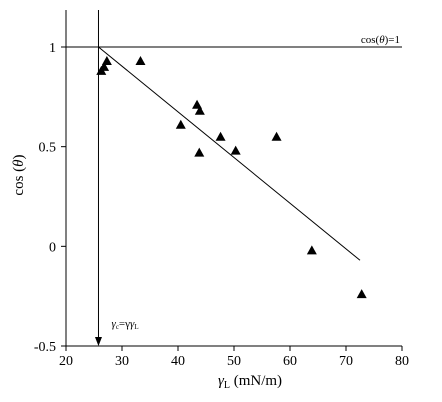 This screenshot has height=402, width=442. Describe the element at coordinates (124, 324) in the screenshot. I see `critical-tension-label: γc=γγL` at that location.